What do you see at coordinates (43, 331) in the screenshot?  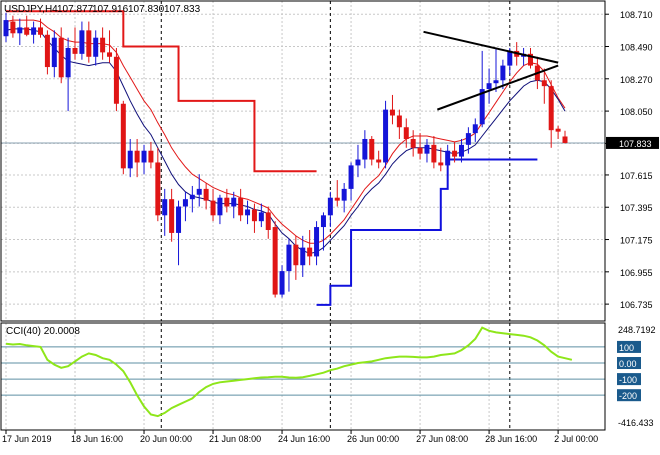 I see `cci-indicator-label: CCI(40) 20.0008` at bounding box center [43, 331].